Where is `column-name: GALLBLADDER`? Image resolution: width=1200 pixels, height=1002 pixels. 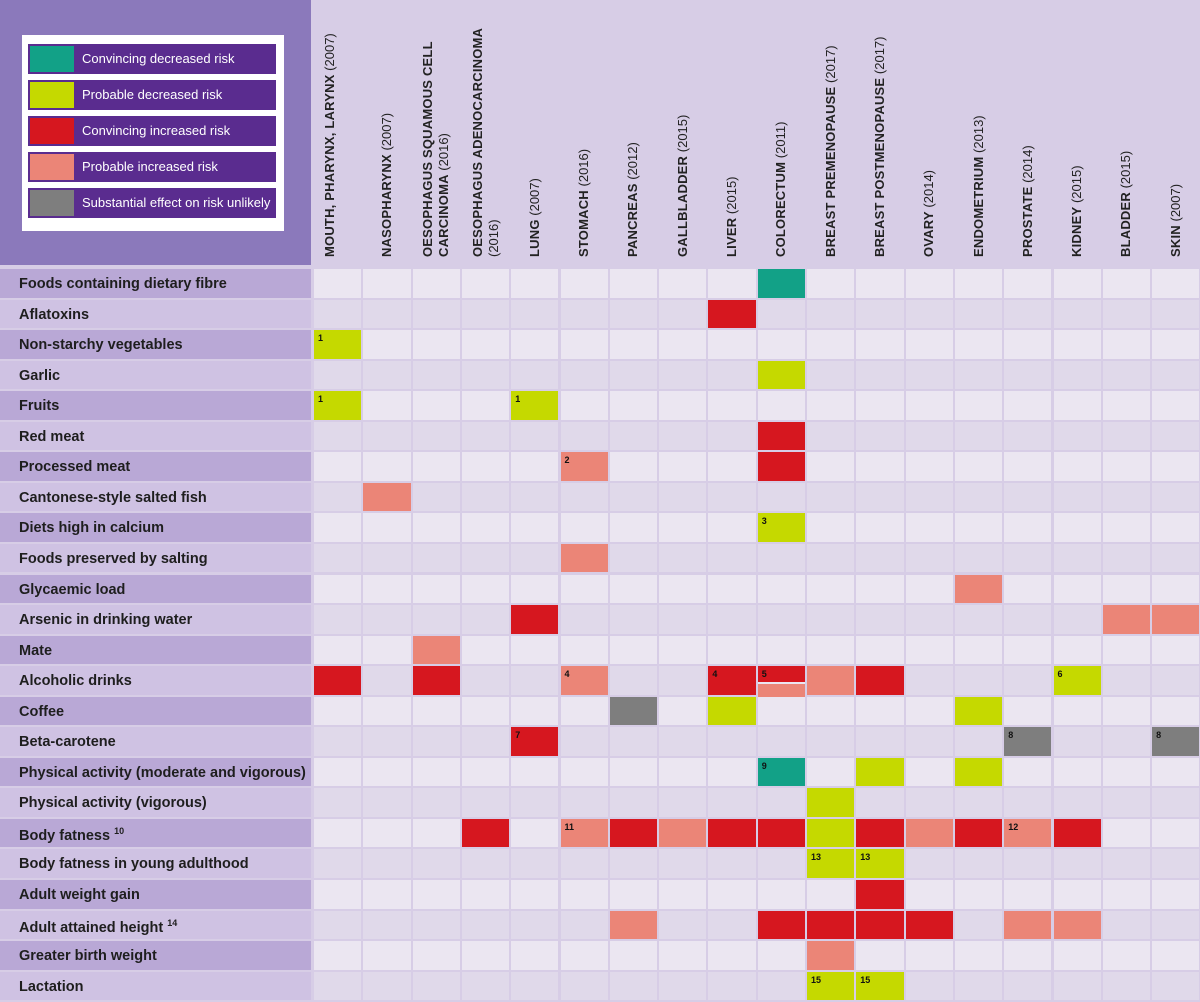 column-name: GALLBLADDER is located at coordinates (682, 206).